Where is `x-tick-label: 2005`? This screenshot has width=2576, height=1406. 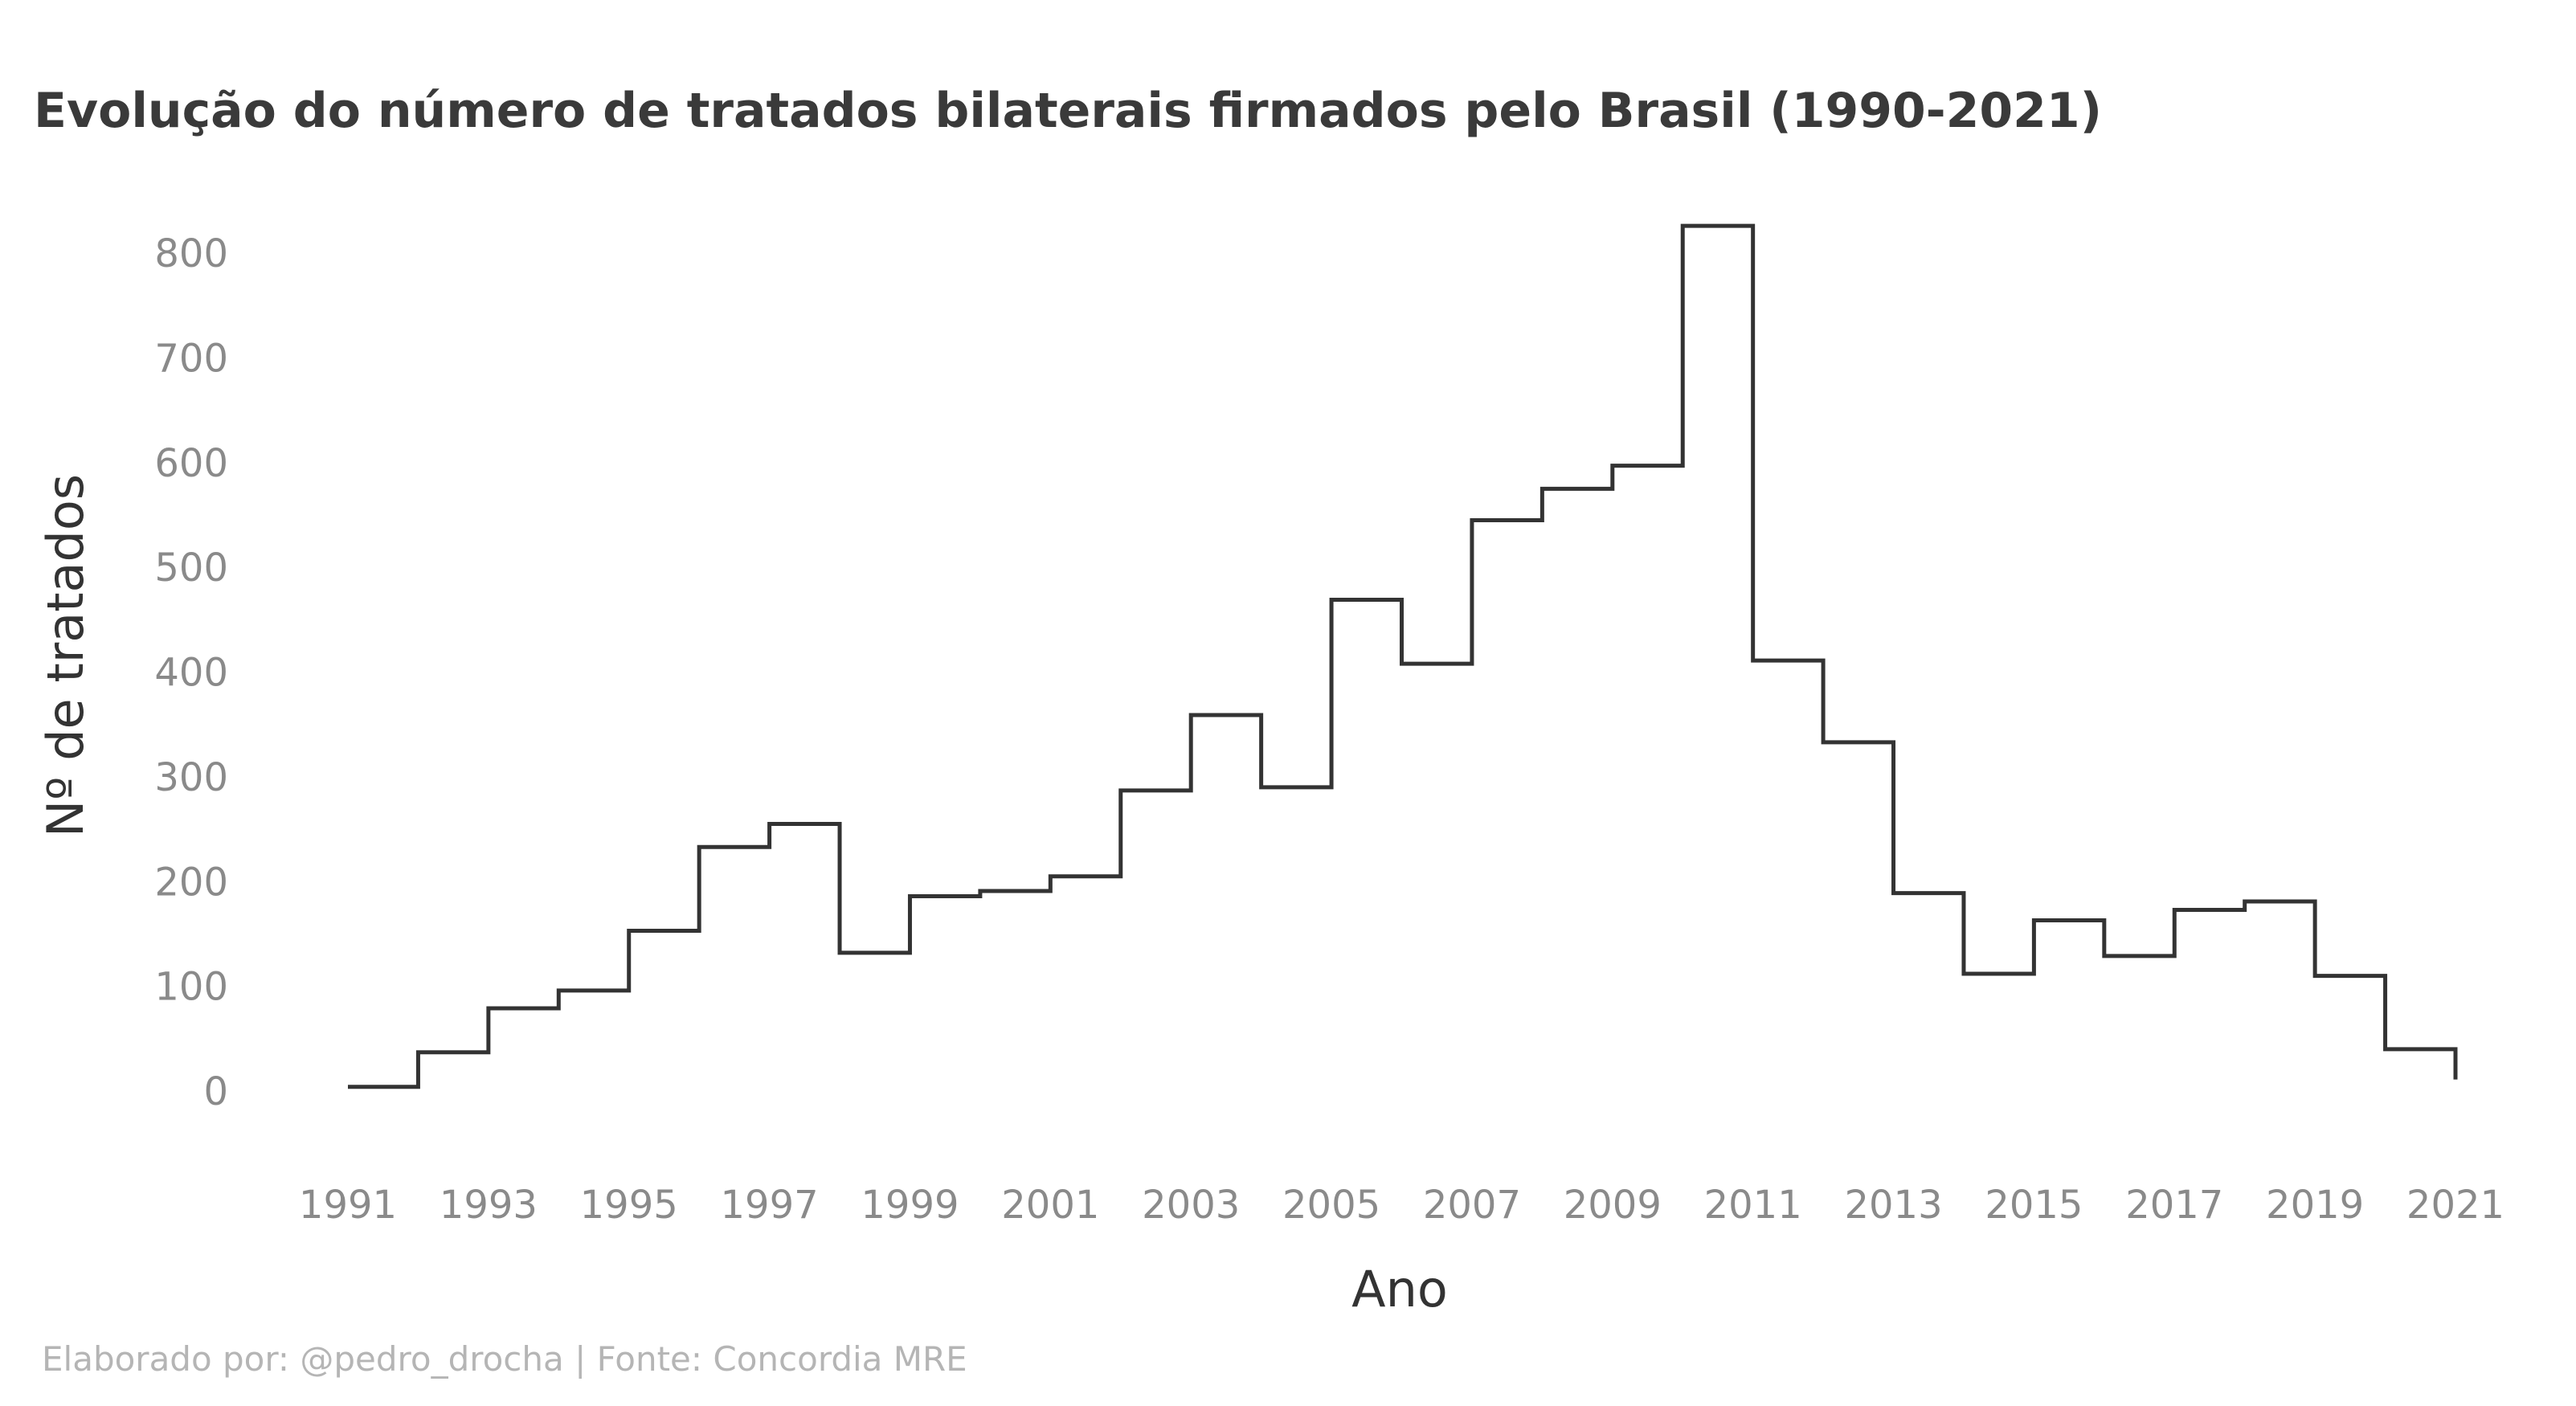 x-tick-label: 2005 is located at coordinates (1331, 1205).